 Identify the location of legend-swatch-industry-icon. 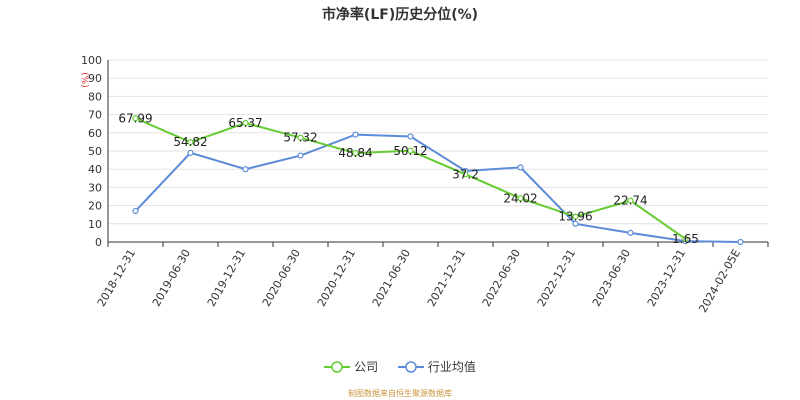
(410, 366).